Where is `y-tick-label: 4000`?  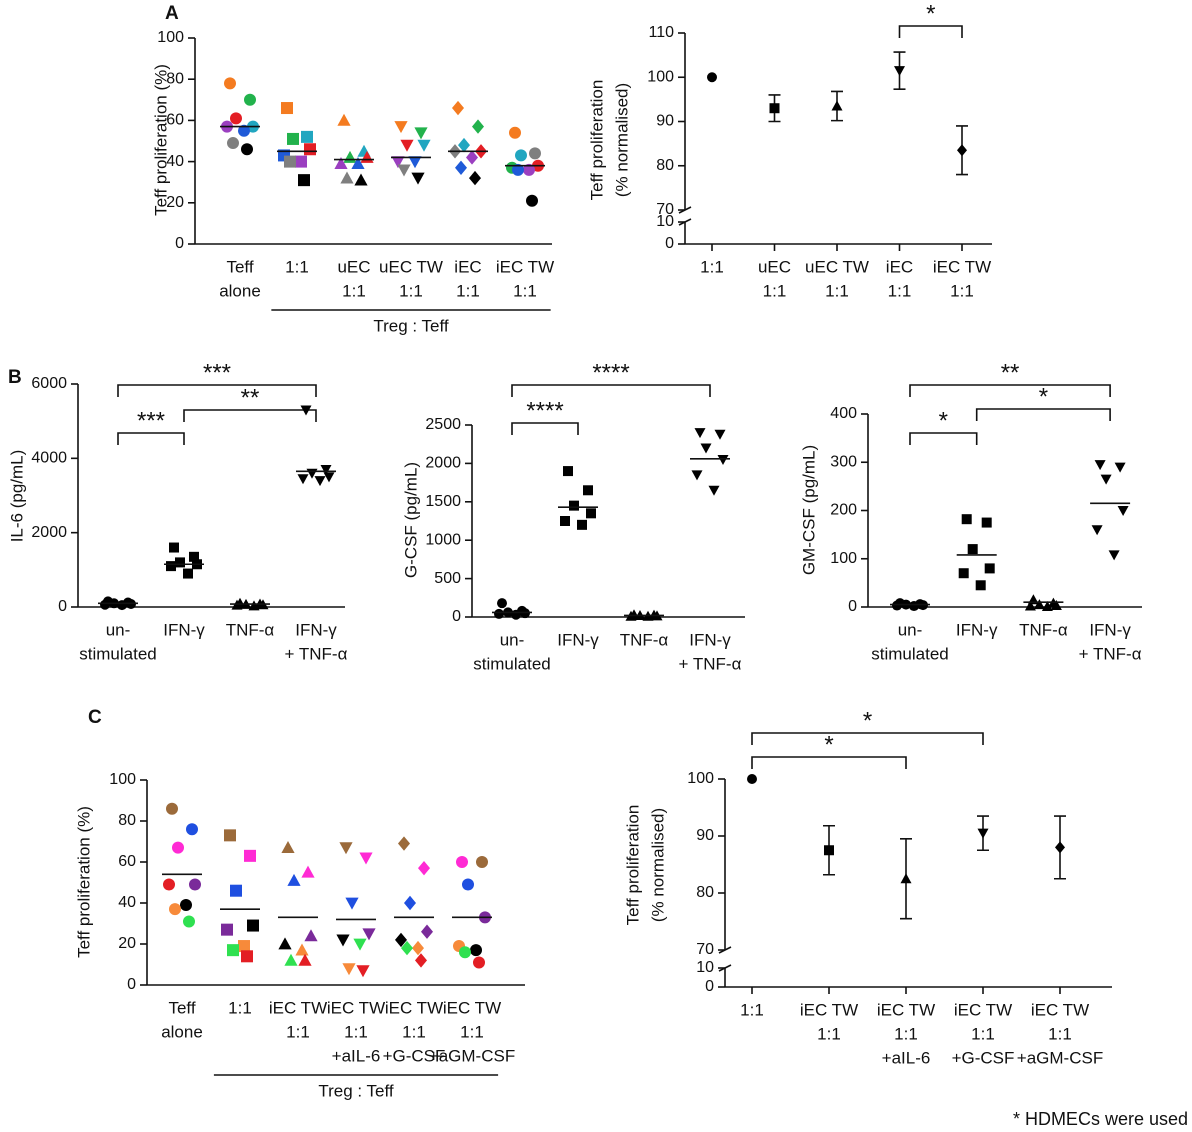 y-tick-label: 4000 is located at coordinates (49, 458).